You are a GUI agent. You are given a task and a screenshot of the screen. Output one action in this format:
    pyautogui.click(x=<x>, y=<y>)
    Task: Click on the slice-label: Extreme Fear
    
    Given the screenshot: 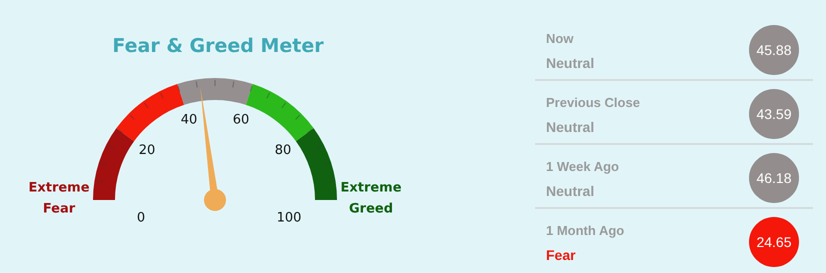 What is the action you would take?
    pyautogui.click(x=59, y=198)
    